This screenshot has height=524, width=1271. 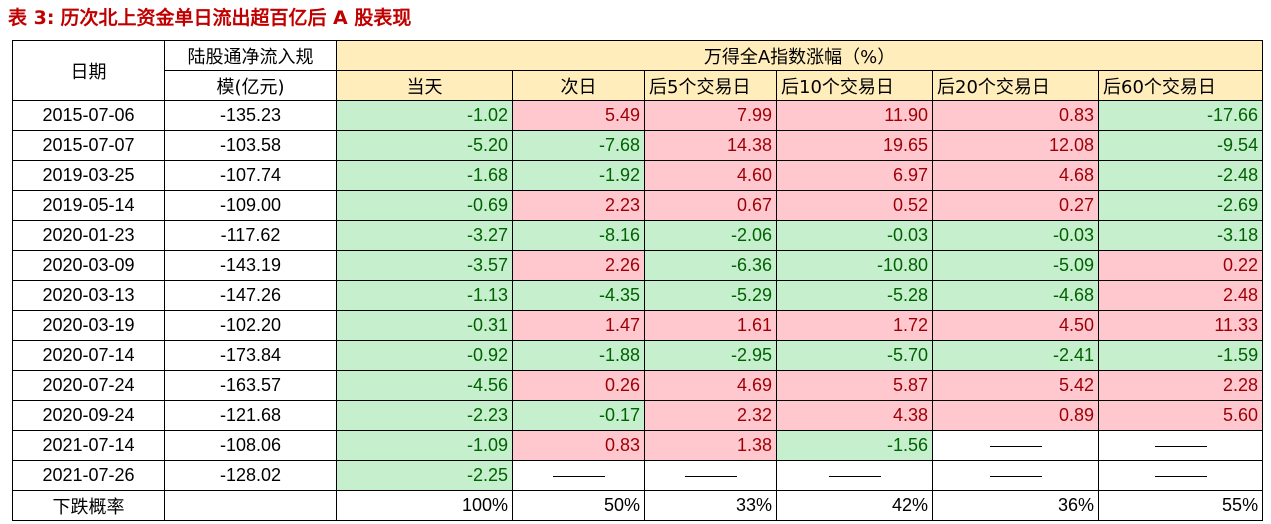 I want to click on return-cell: -3.27, so click(x=424, y=235).